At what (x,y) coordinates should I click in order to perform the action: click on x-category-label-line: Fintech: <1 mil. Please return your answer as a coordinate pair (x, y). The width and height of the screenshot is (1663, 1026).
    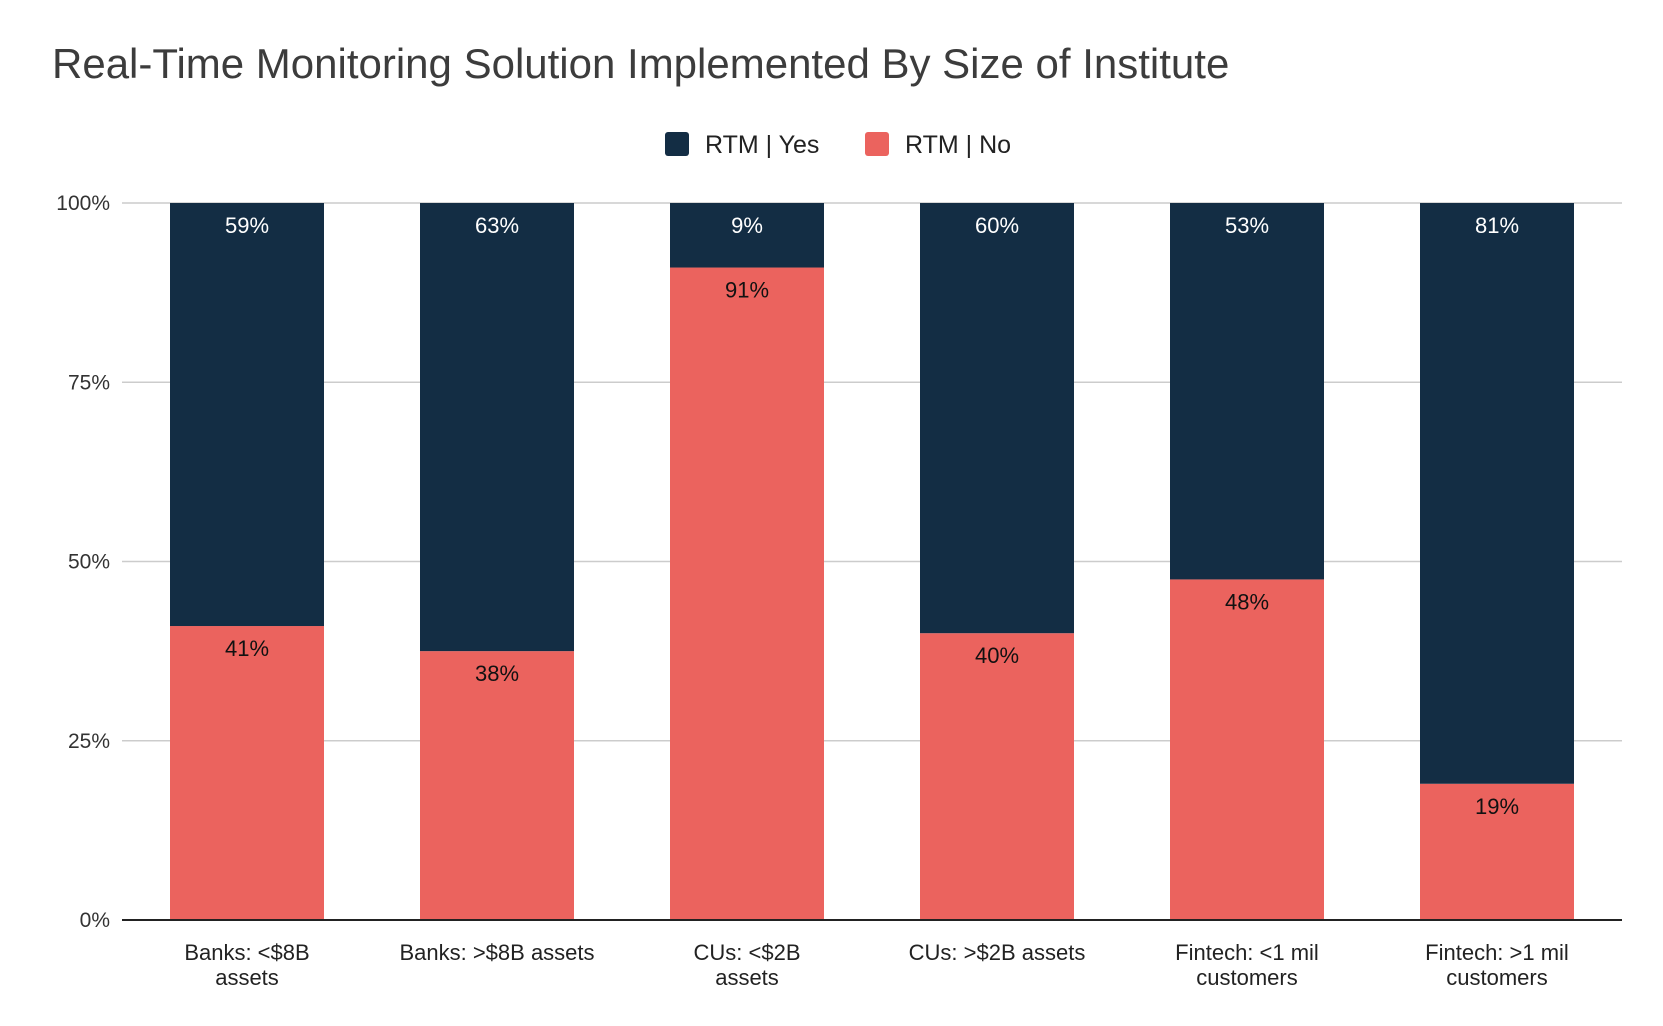
    Looking at the image, I should click on (1247, 952).